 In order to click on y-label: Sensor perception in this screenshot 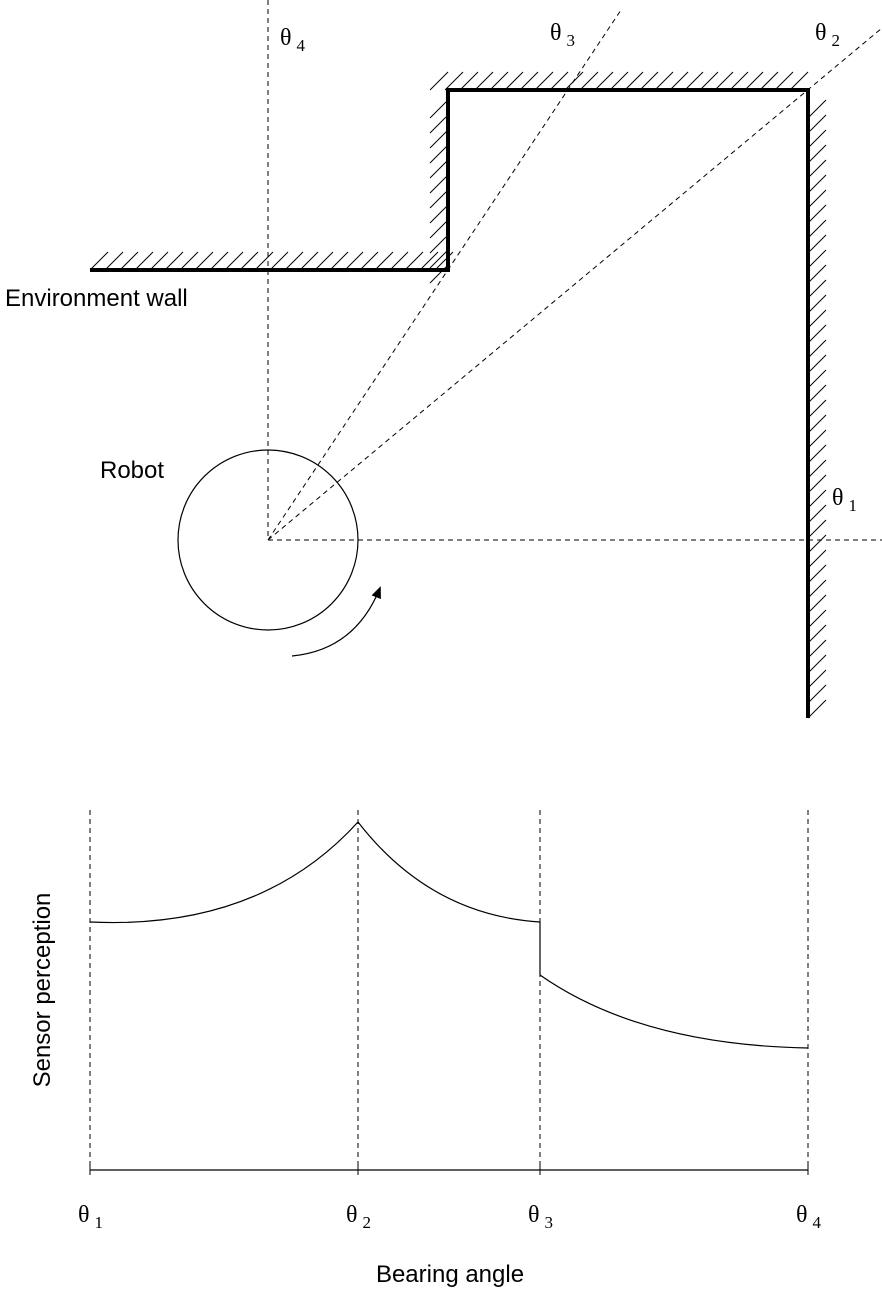, I will do `click(42, 990)`.